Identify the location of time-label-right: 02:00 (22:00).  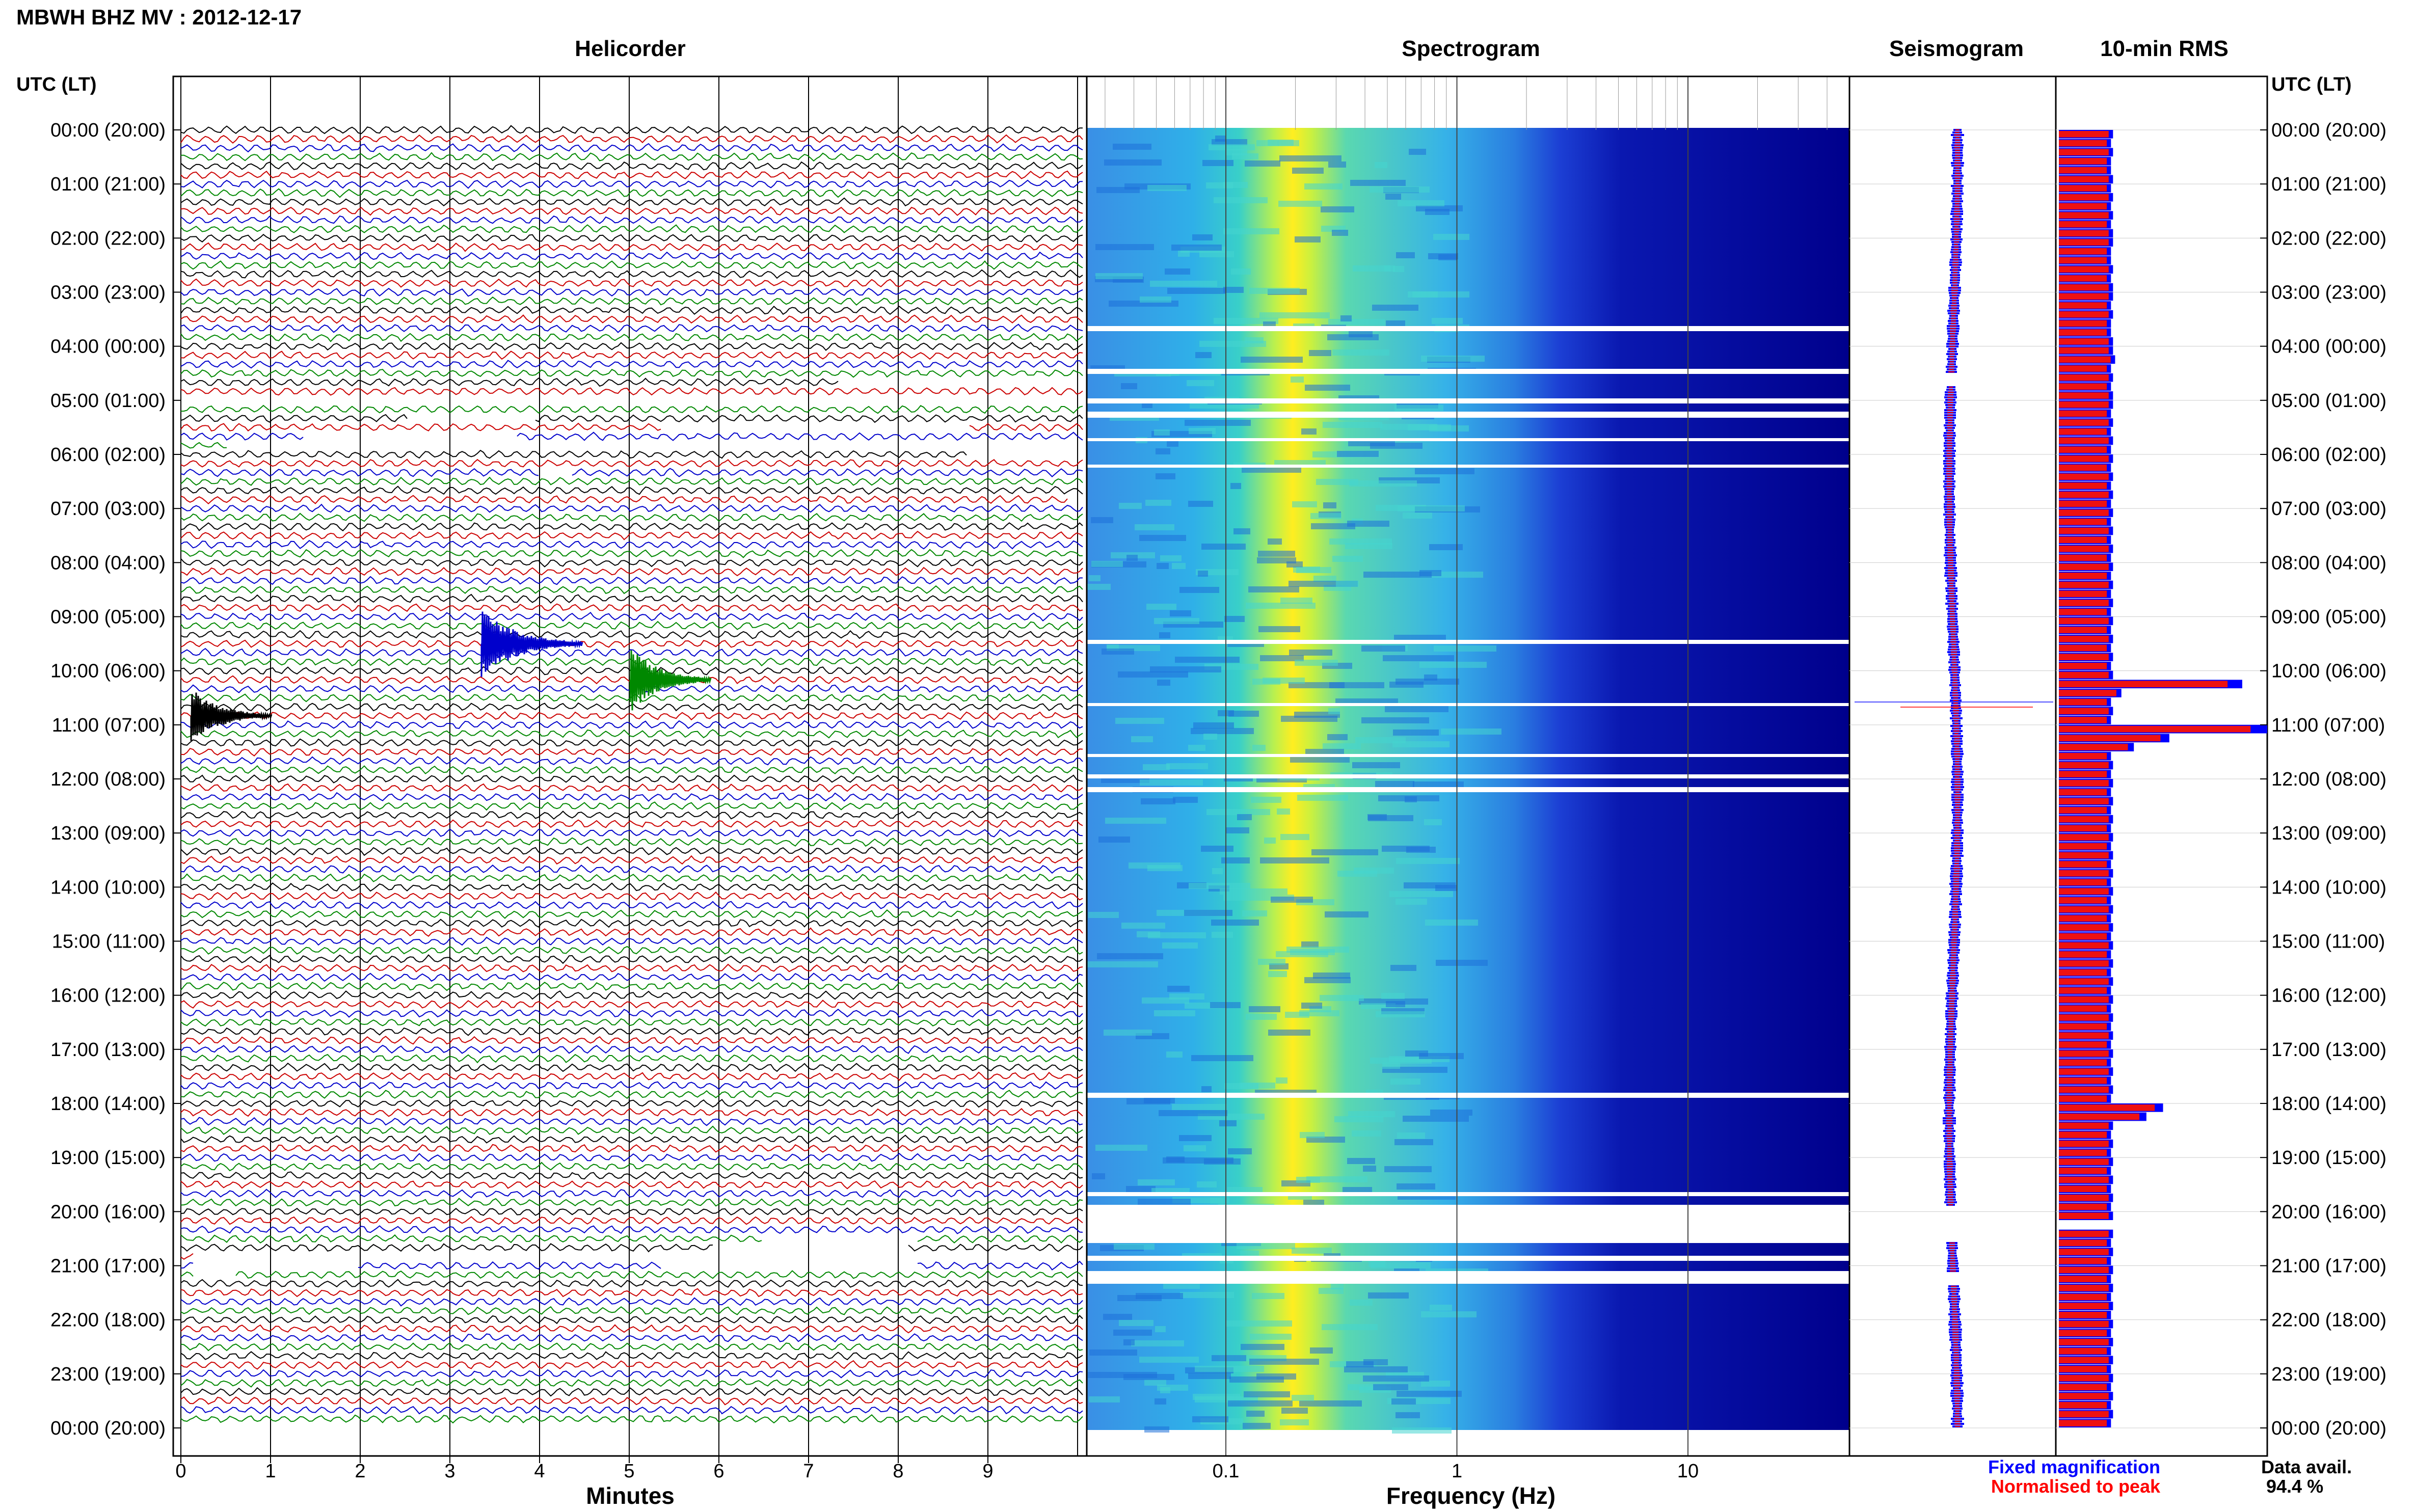
(2328, 238).